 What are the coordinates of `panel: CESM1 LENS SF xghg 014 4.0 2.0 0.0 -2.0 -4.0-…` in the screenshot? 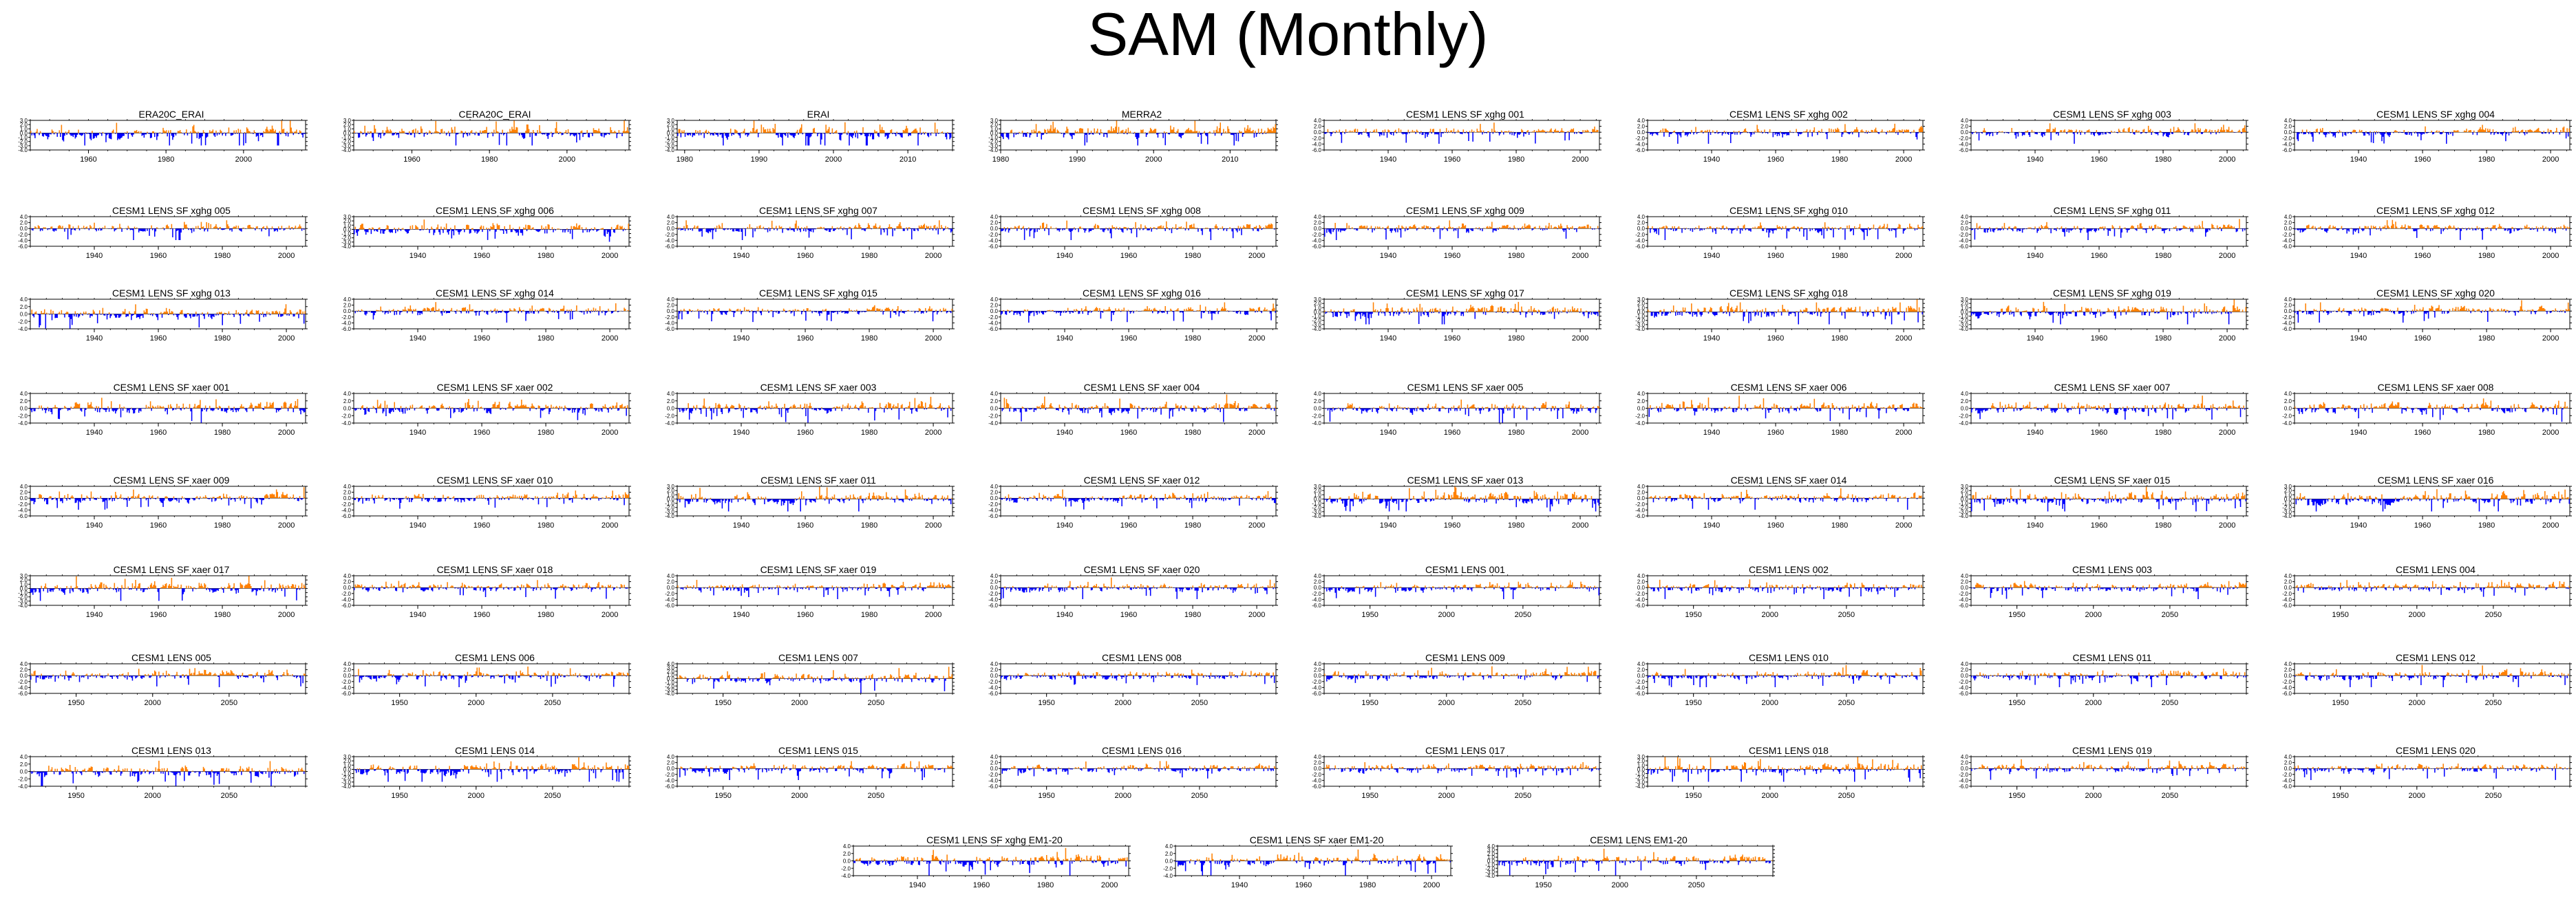 It's located at (485, 319).